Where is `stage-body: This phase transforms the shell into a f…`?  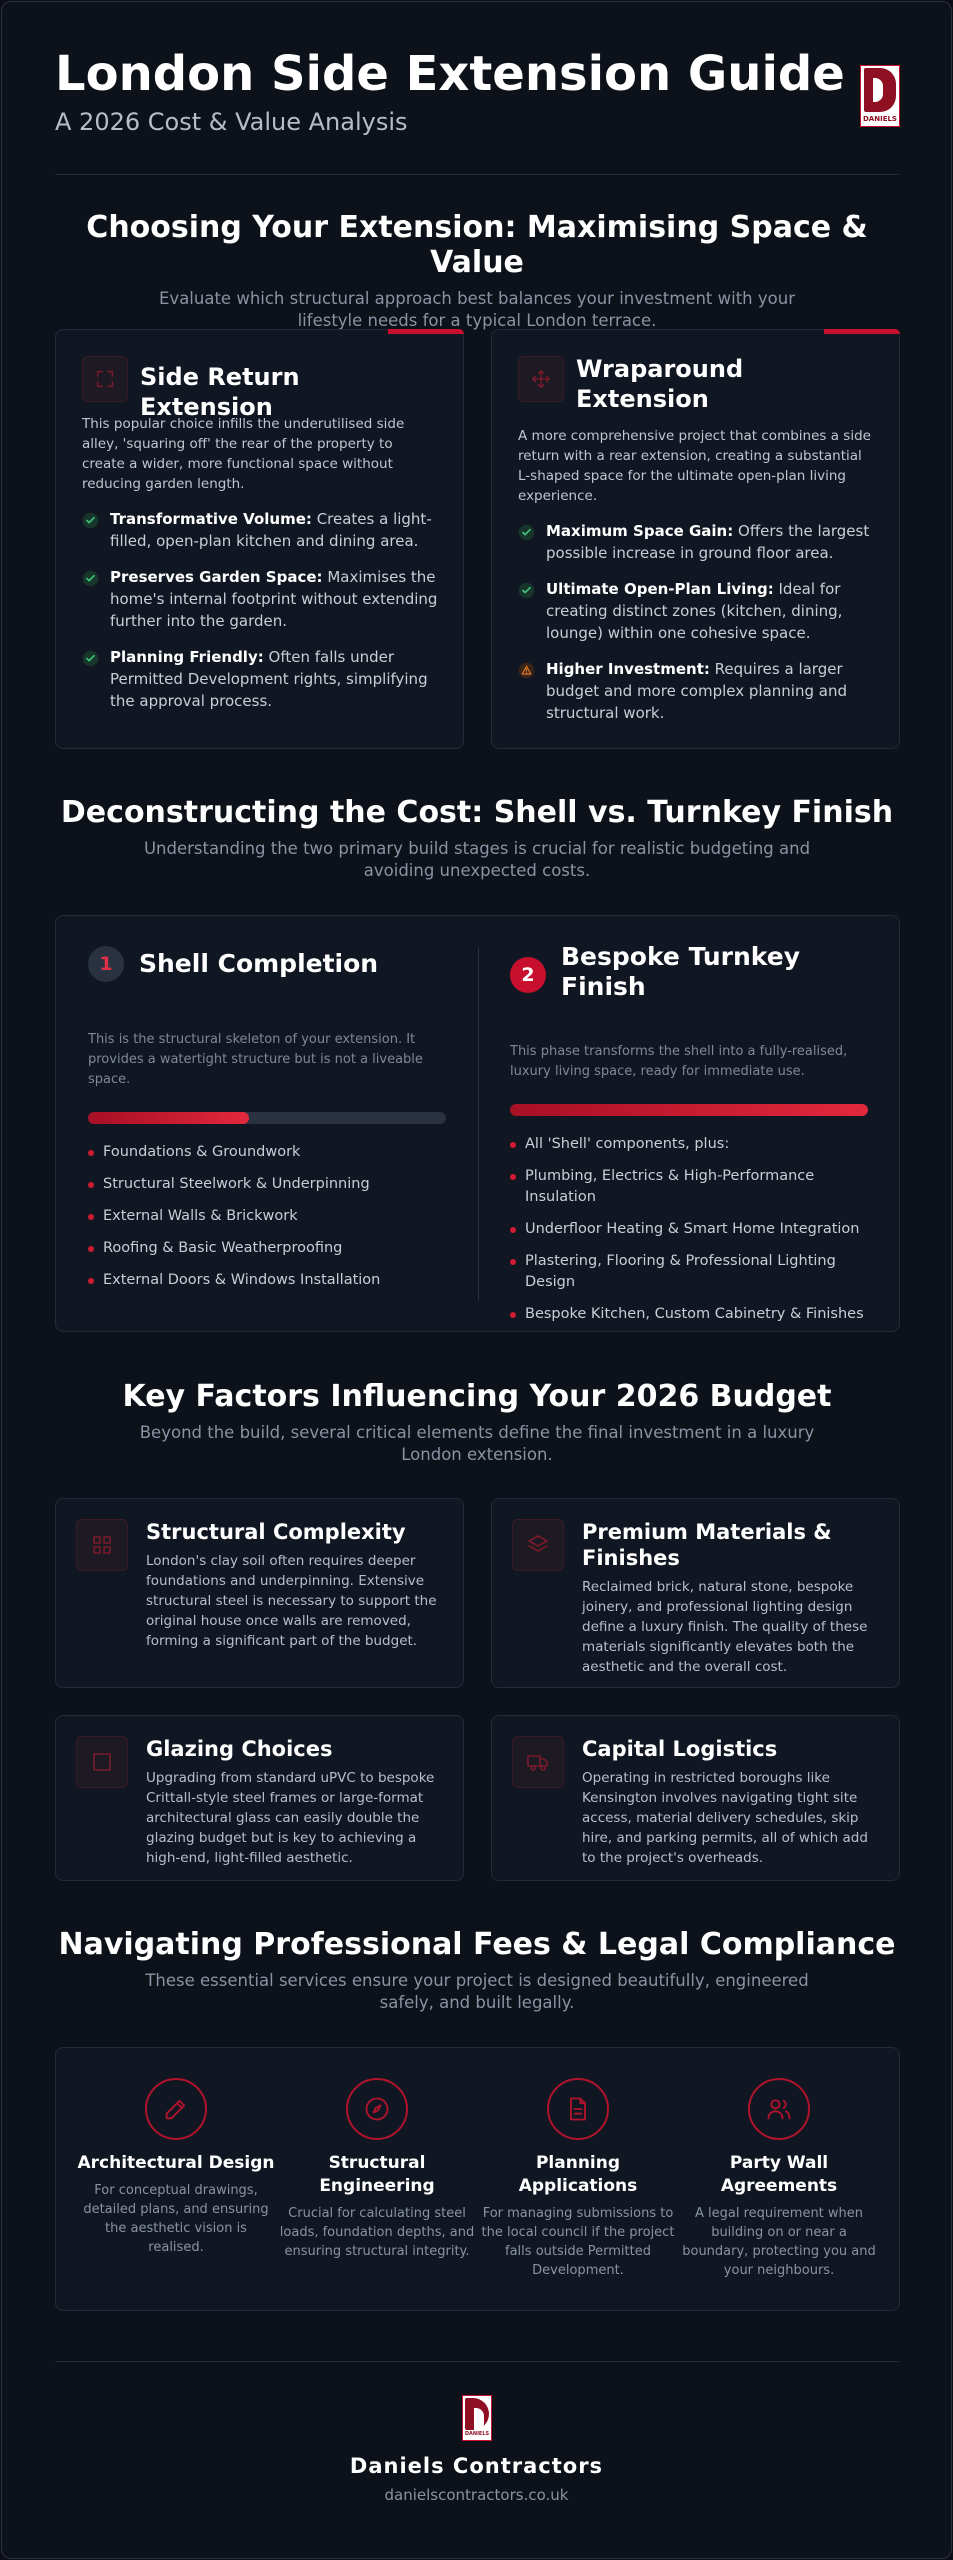 stage-body: This phase transforms the shell into a f… is located at coordinates (689, 1189).